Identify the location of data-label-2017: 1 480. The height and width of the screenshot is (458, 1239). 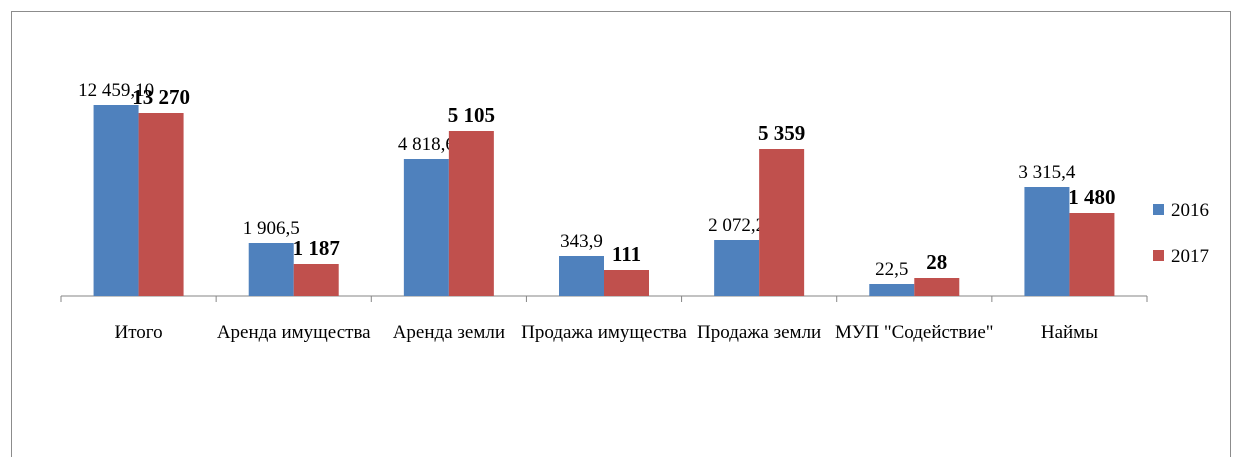
(1091, 197).